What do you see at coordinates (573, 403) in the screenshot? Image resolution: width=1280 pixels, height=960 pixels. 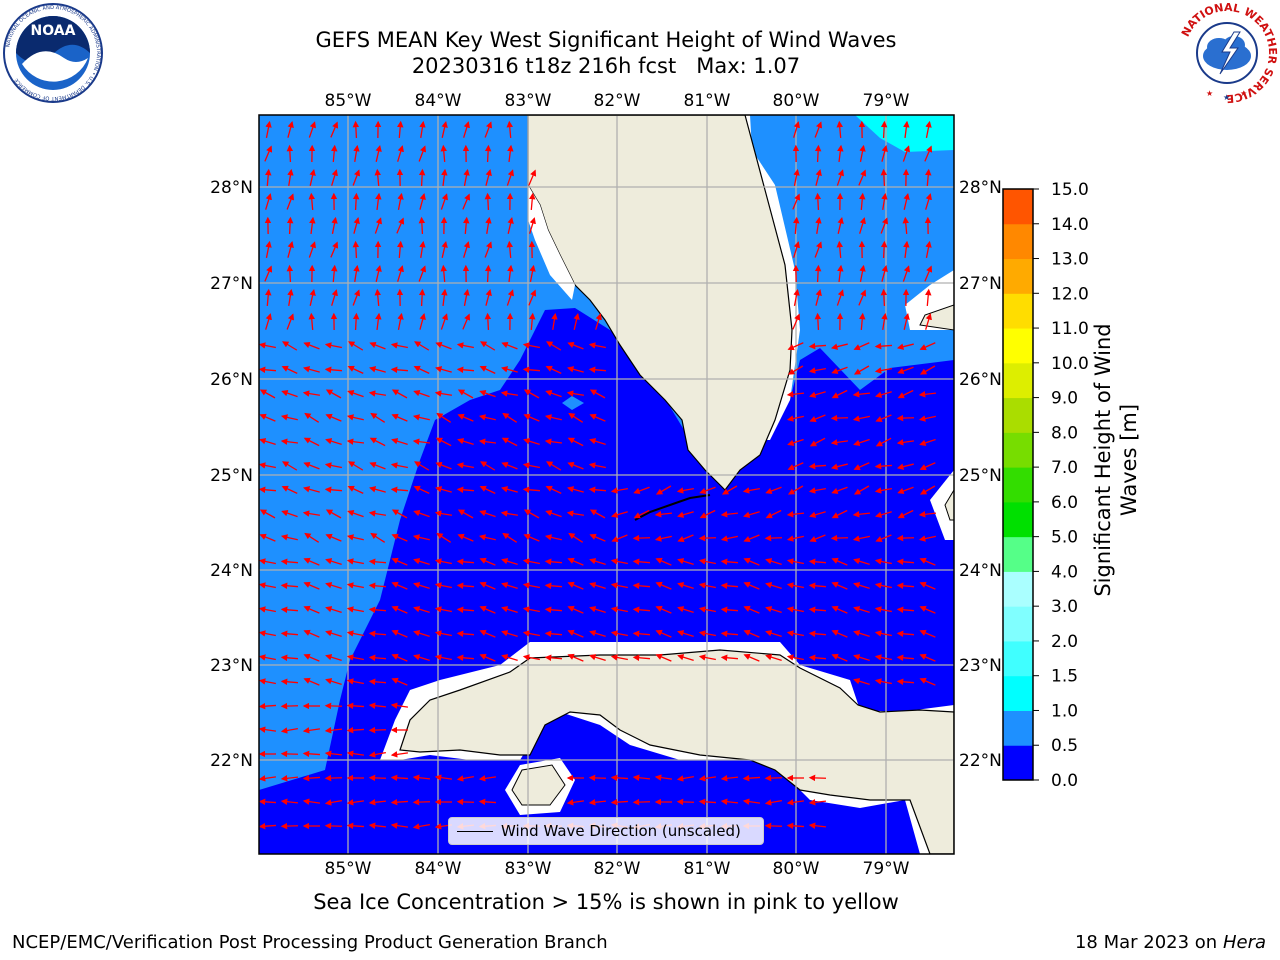 I see `small-water-patch` at bounding box center [573, 403].